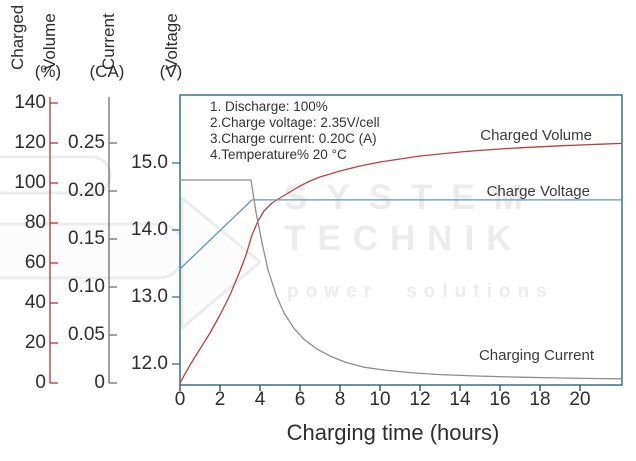  Describe the element at coordinates (35, 222) in the screenshot. I see `volume-tick-label: 80` at that location.